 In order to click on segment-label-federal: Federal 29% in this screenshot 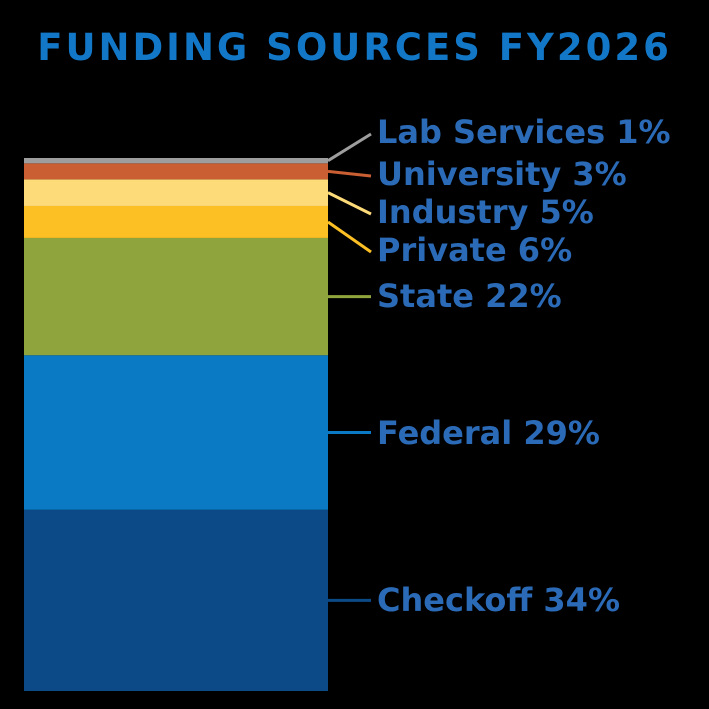, I will do `click(488, 433)`.